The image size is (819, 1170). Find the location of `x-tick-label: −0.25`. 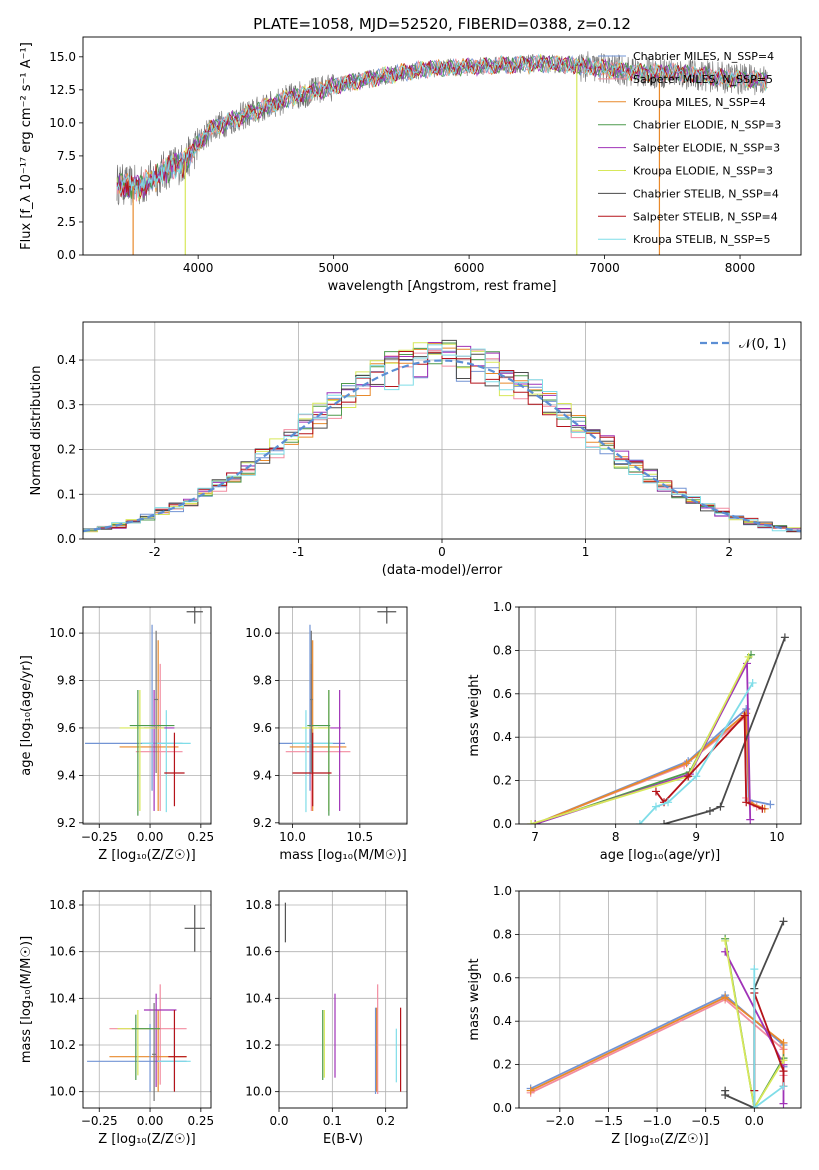

x-tick-label: −0.25 is located at coordinates (99, 837).